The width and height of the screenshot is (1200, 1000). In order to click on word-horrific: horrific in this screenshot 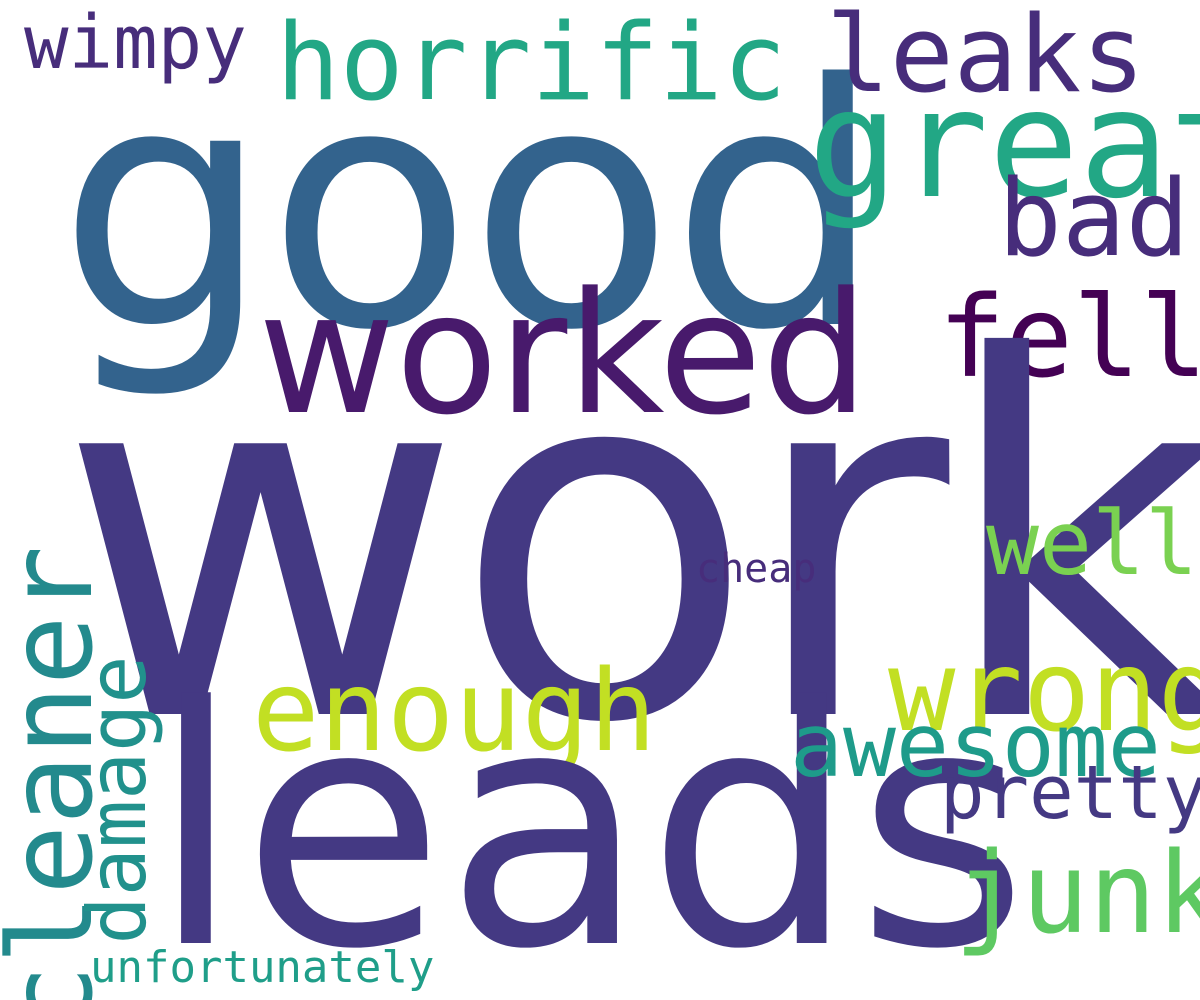, I will do `click(531, 62)`.